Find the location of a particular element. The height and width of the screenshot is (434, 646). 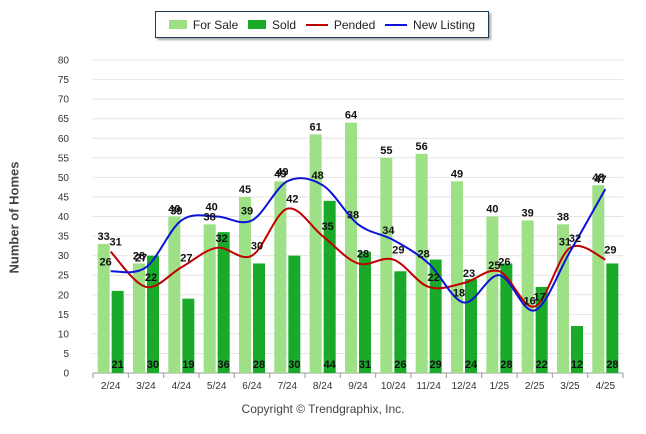

y-tick-label: 0 is located at coordinates (66, 374).